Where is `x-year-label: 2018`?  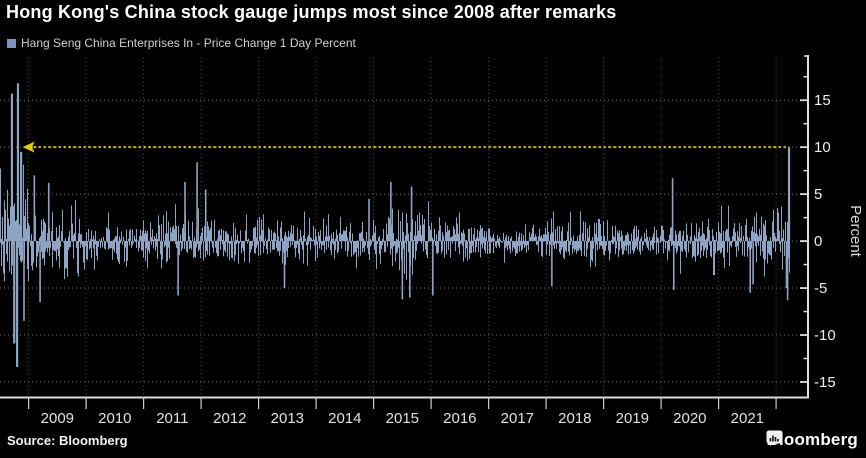 x-year-label: 2018 is located at coordinates (574, 418).